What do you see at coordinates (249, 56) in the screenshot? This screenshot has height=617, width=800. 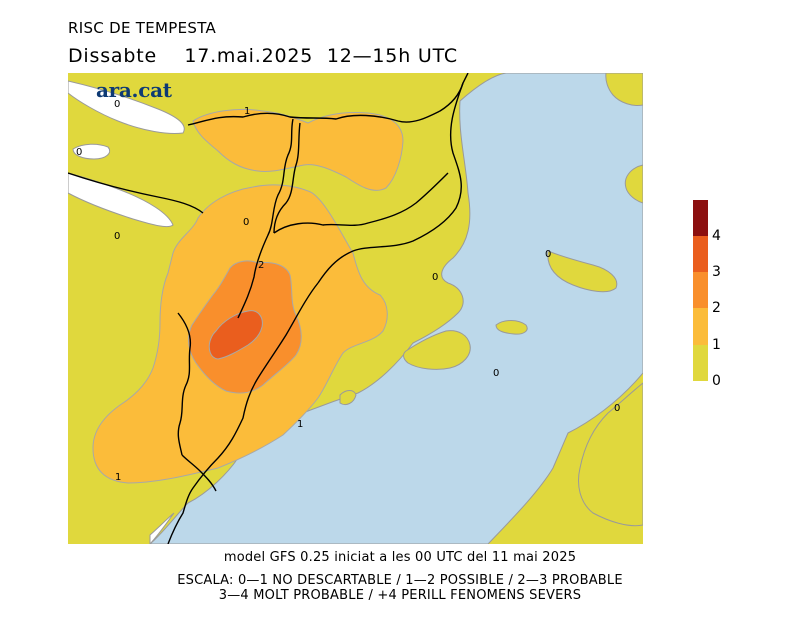 I see `forecast-date: 17.mai.2025` at bounding box center [249, 56].